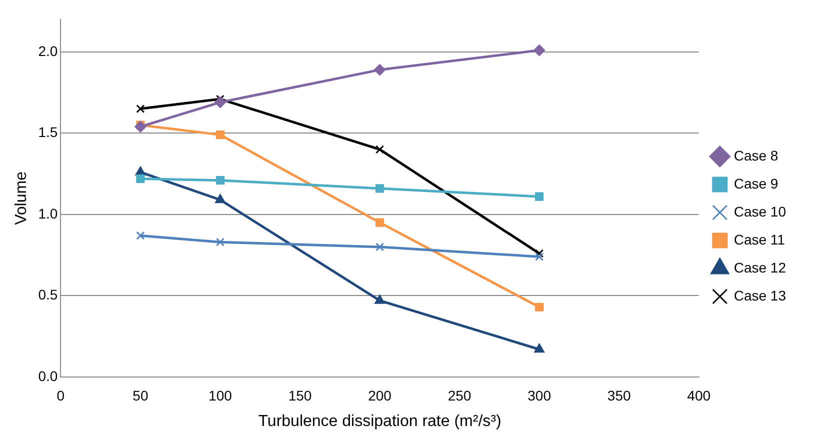 This screenshot has width=814, height=443. I want to click on legend-label: Case 8, so click(756, 155).